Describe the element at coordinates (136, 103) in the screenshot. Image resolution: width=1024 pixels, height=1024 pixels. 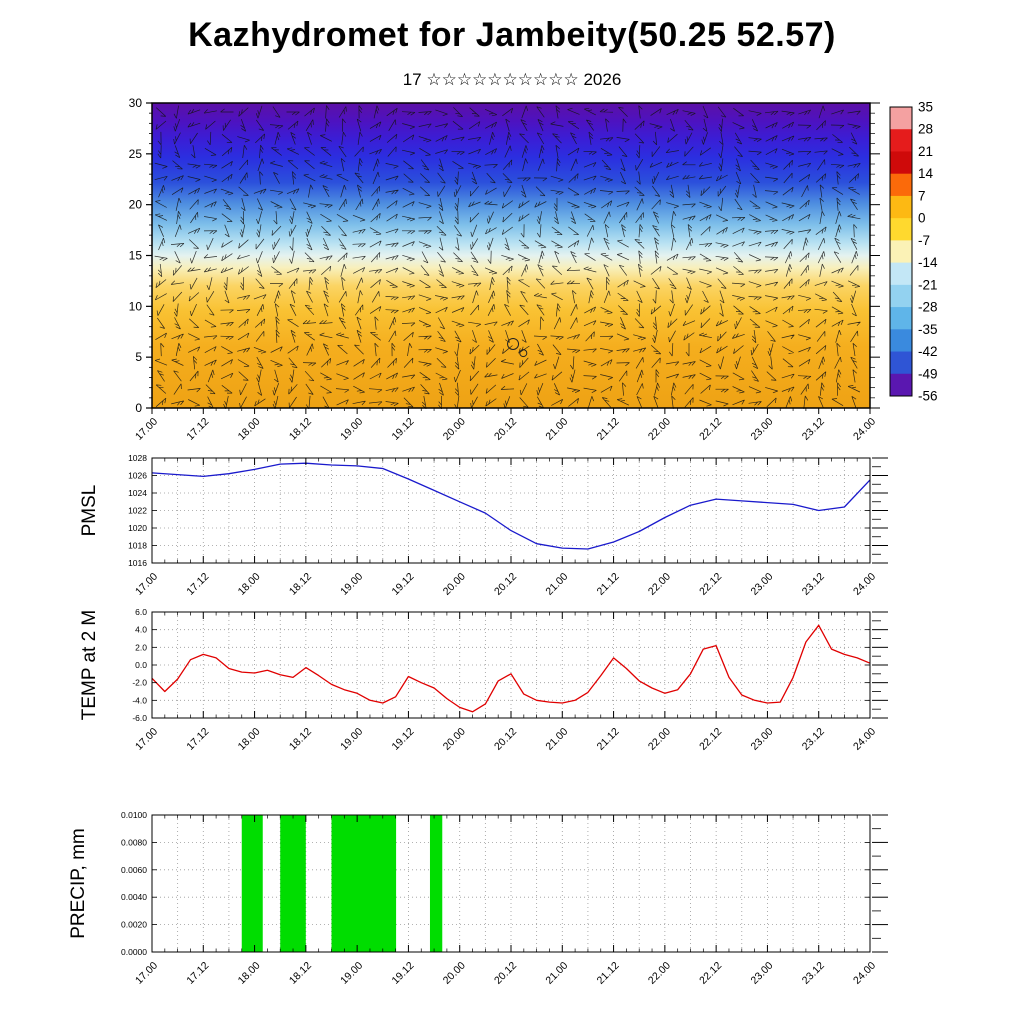
I see `height-tick-label: 30` at that location.